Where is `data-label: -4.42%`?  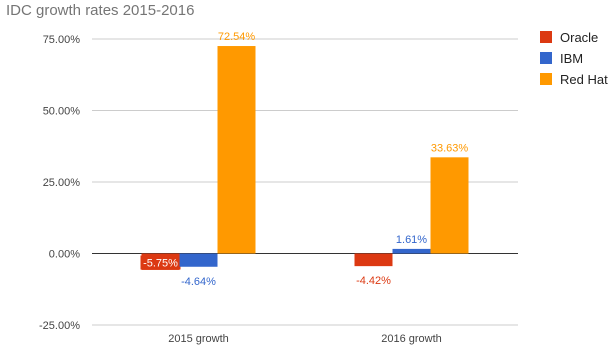 data-label: -4.42% is located at coordinates (373, 281).